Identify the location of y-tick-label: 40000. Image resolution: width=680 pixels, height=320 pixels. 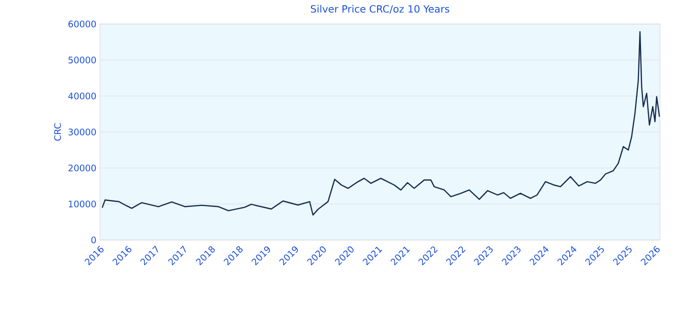
(82, 96).